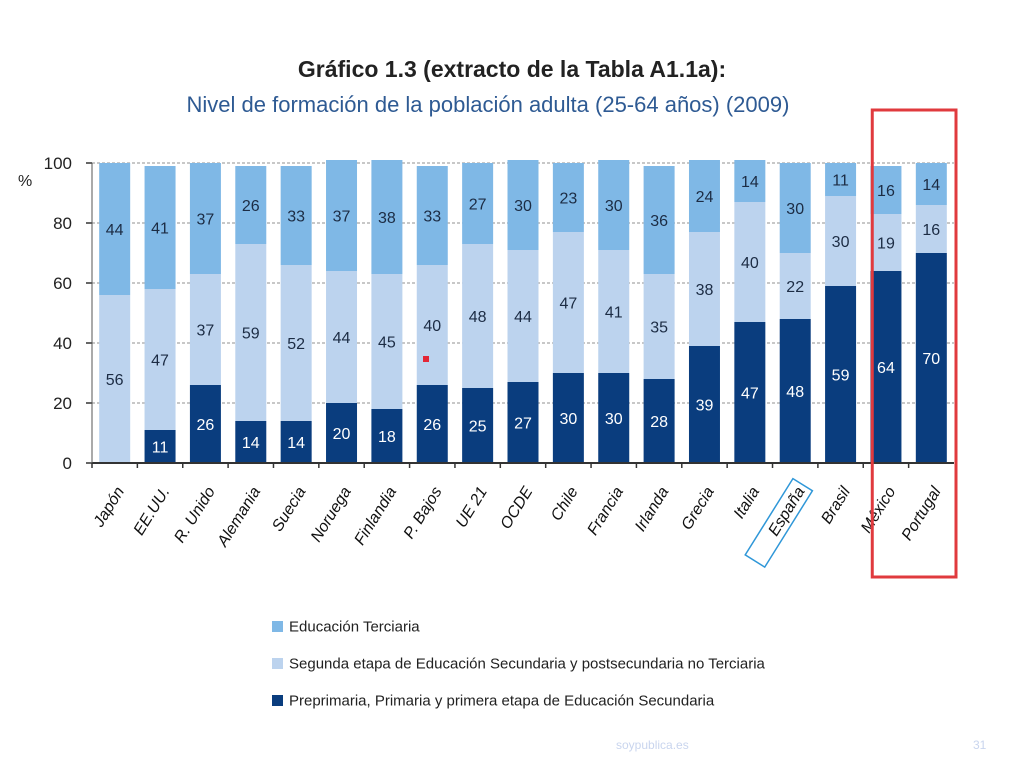  I want to click on bar-preprimaria-primaria-y-p-finlandia, so click(387, 436).